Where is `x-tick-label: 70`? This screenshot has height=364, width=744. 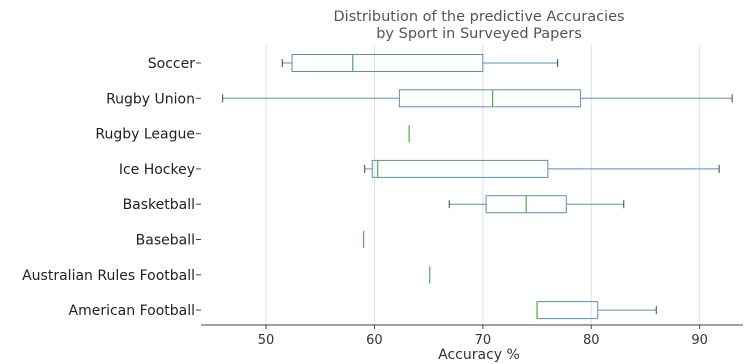
x-tick-label: 70 is located at coordinates (483, 340).